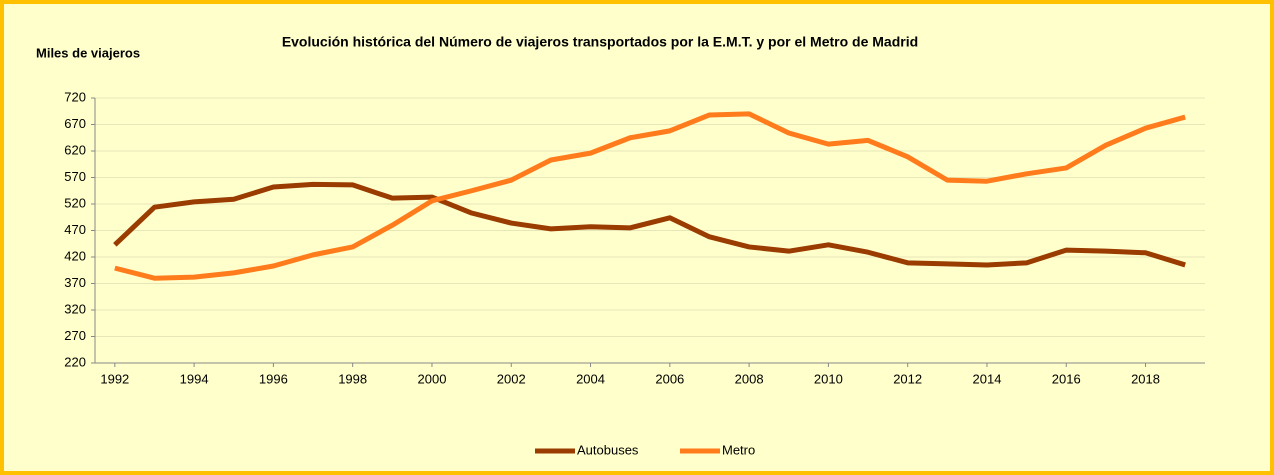 This screenshot has height=475, width=1274. I want to click on x-tick-label: 1994, so click(194, 378).